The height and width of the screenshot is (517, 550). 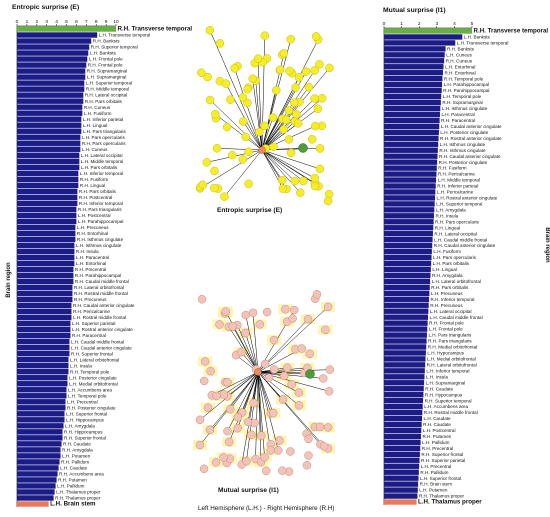 What do you see at coordinates (456, 281) in the screenshot?
I see `bar-label: L.H. Lateral orbitofrontal` at bounding box center [456, 281].